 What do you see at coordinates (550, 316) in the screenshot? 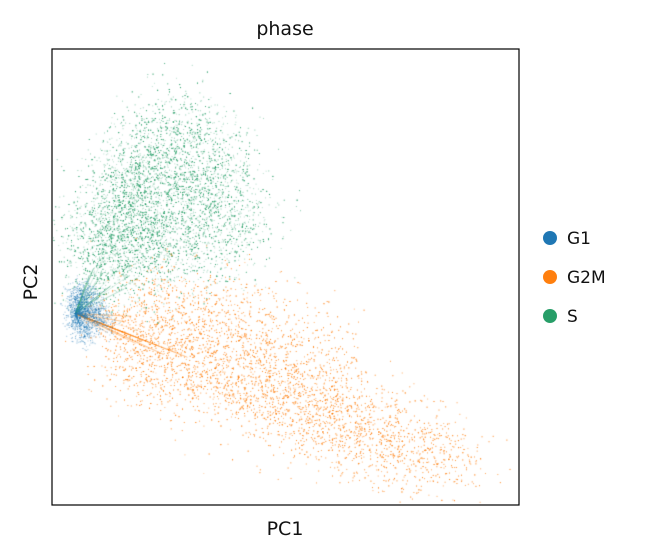
I see `legend-marker-s` at bounding box center [550, 316].